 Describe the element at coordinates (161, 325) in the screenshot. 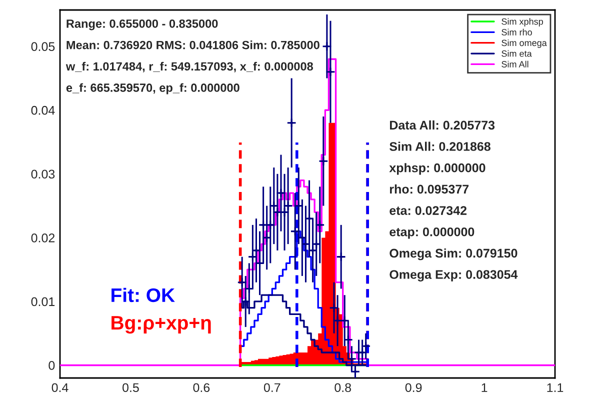

I see `annotation: Bg:ρ+xp+η` at that location.